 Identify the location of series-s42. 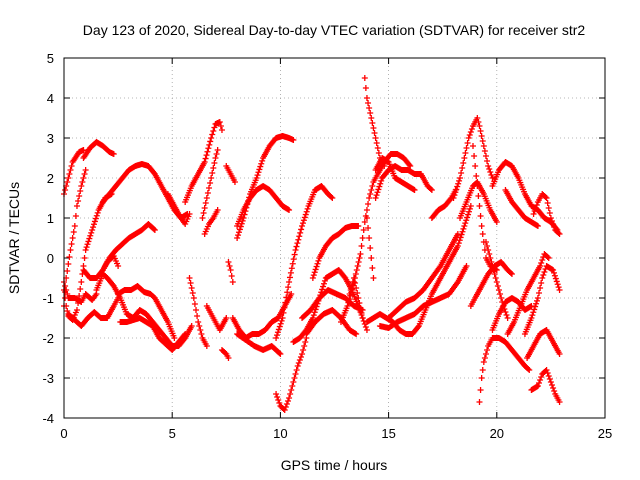
(473, 158).